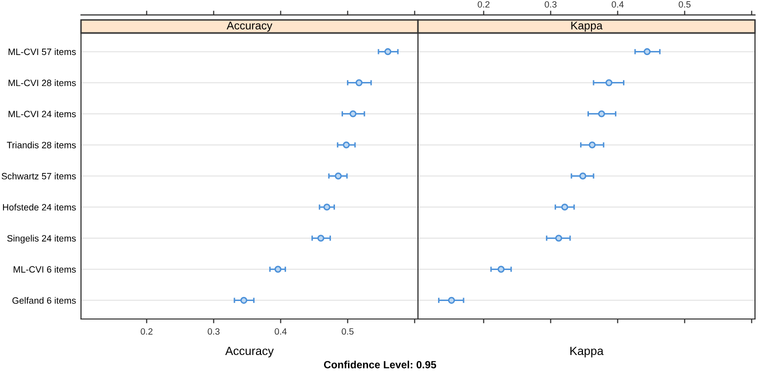 Image resolution: width=760 pixels, height=378 pixels. I want to click on y-tick-label: ML-CVI 57 items, so click(42, 52).